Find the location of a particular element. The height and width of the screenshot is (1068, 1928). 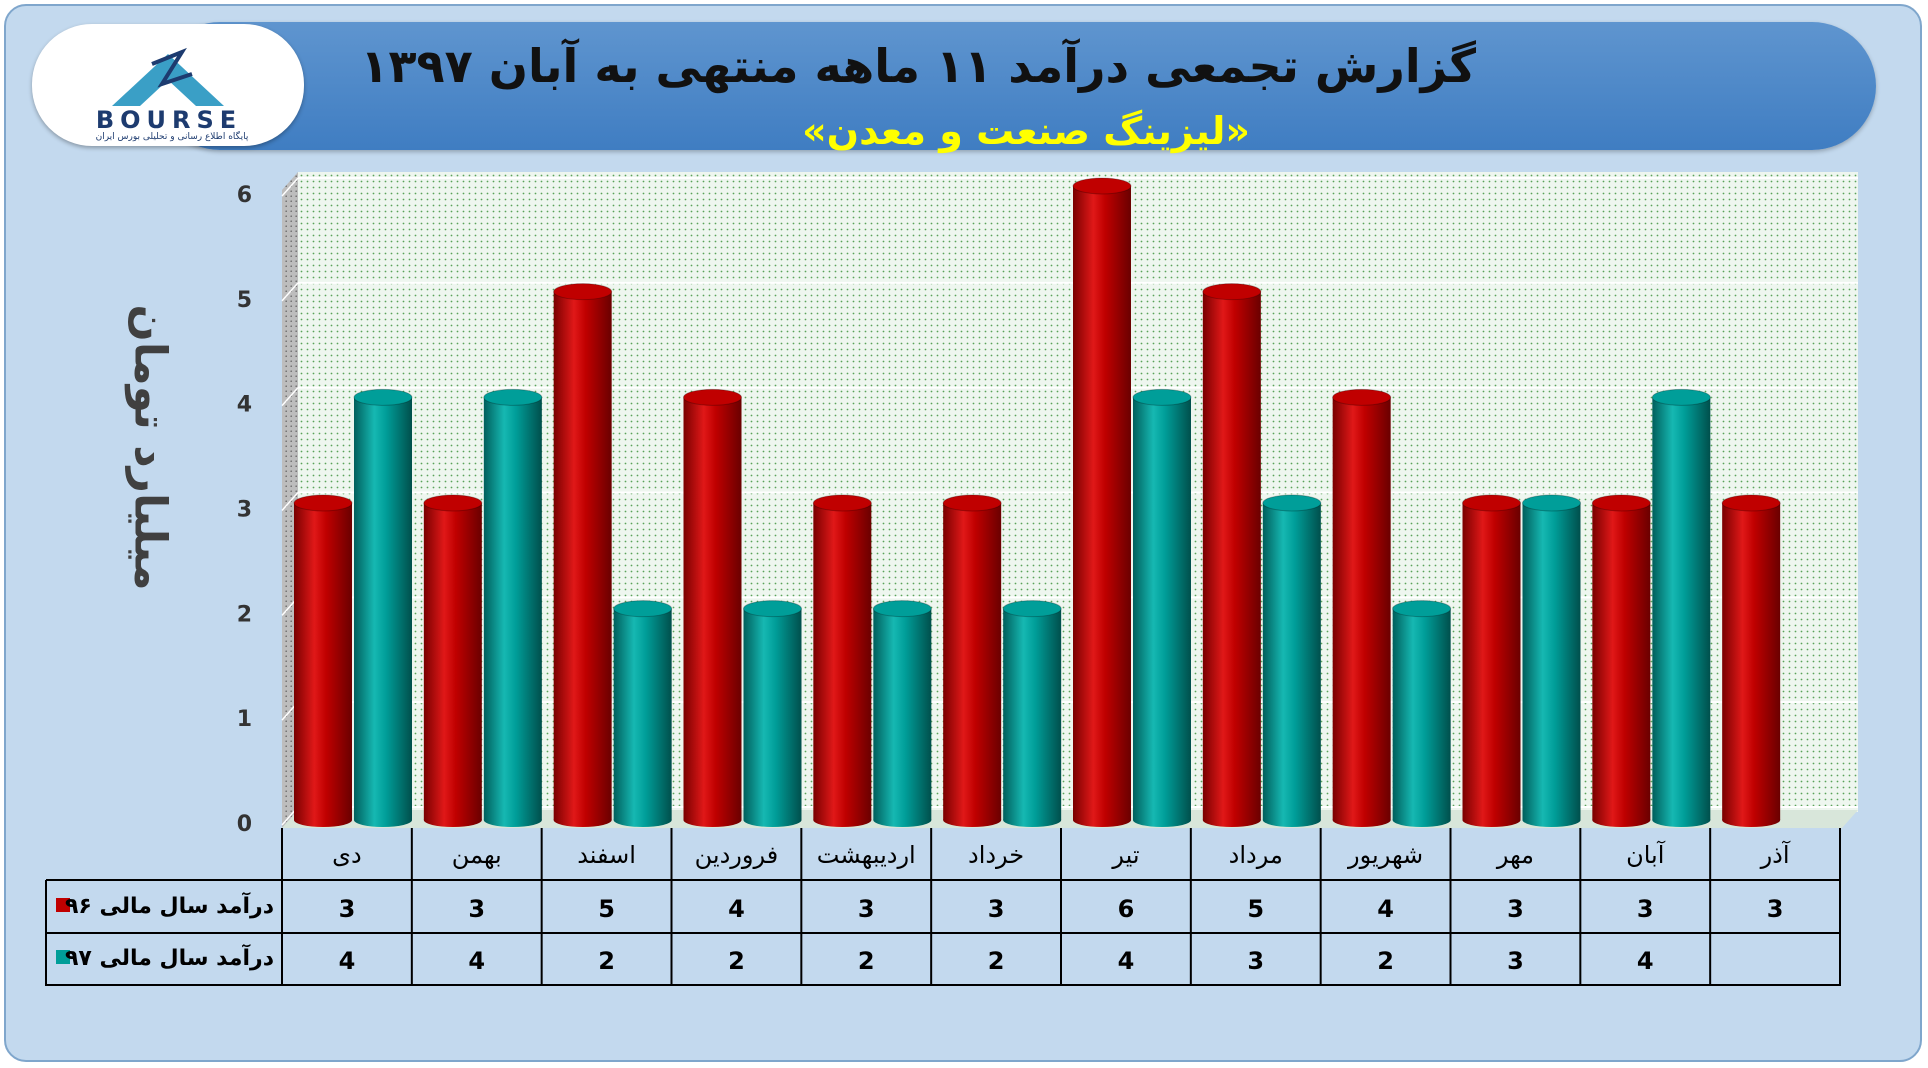

category-label: اردیبهشت is located at coordinates (866, 855).